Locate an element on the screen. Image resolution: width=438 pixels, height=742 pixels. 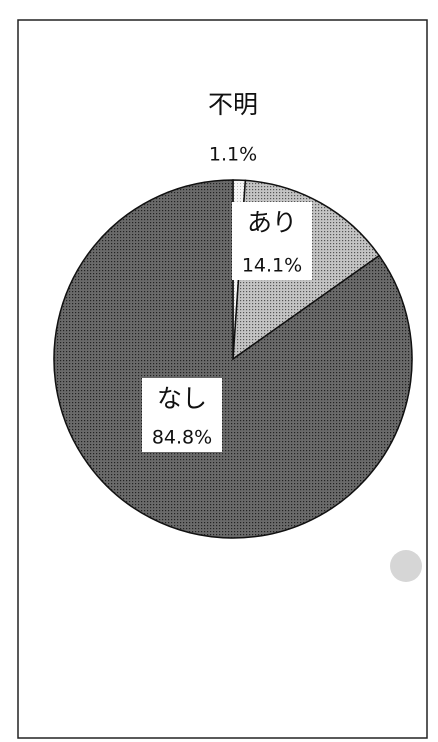
slice-label: なし is located at coordinates (182, 398).